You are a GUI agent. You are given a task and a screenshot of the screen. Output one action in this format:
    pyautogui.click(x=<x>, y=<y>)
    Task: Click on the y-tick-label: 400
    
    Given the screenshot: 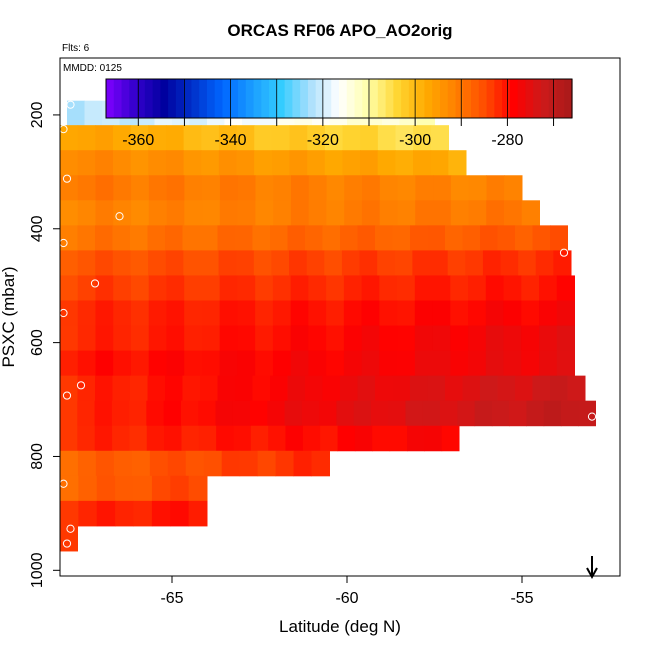 What is the action you would take?
    pyautogui.click(x=37, y=228)
    